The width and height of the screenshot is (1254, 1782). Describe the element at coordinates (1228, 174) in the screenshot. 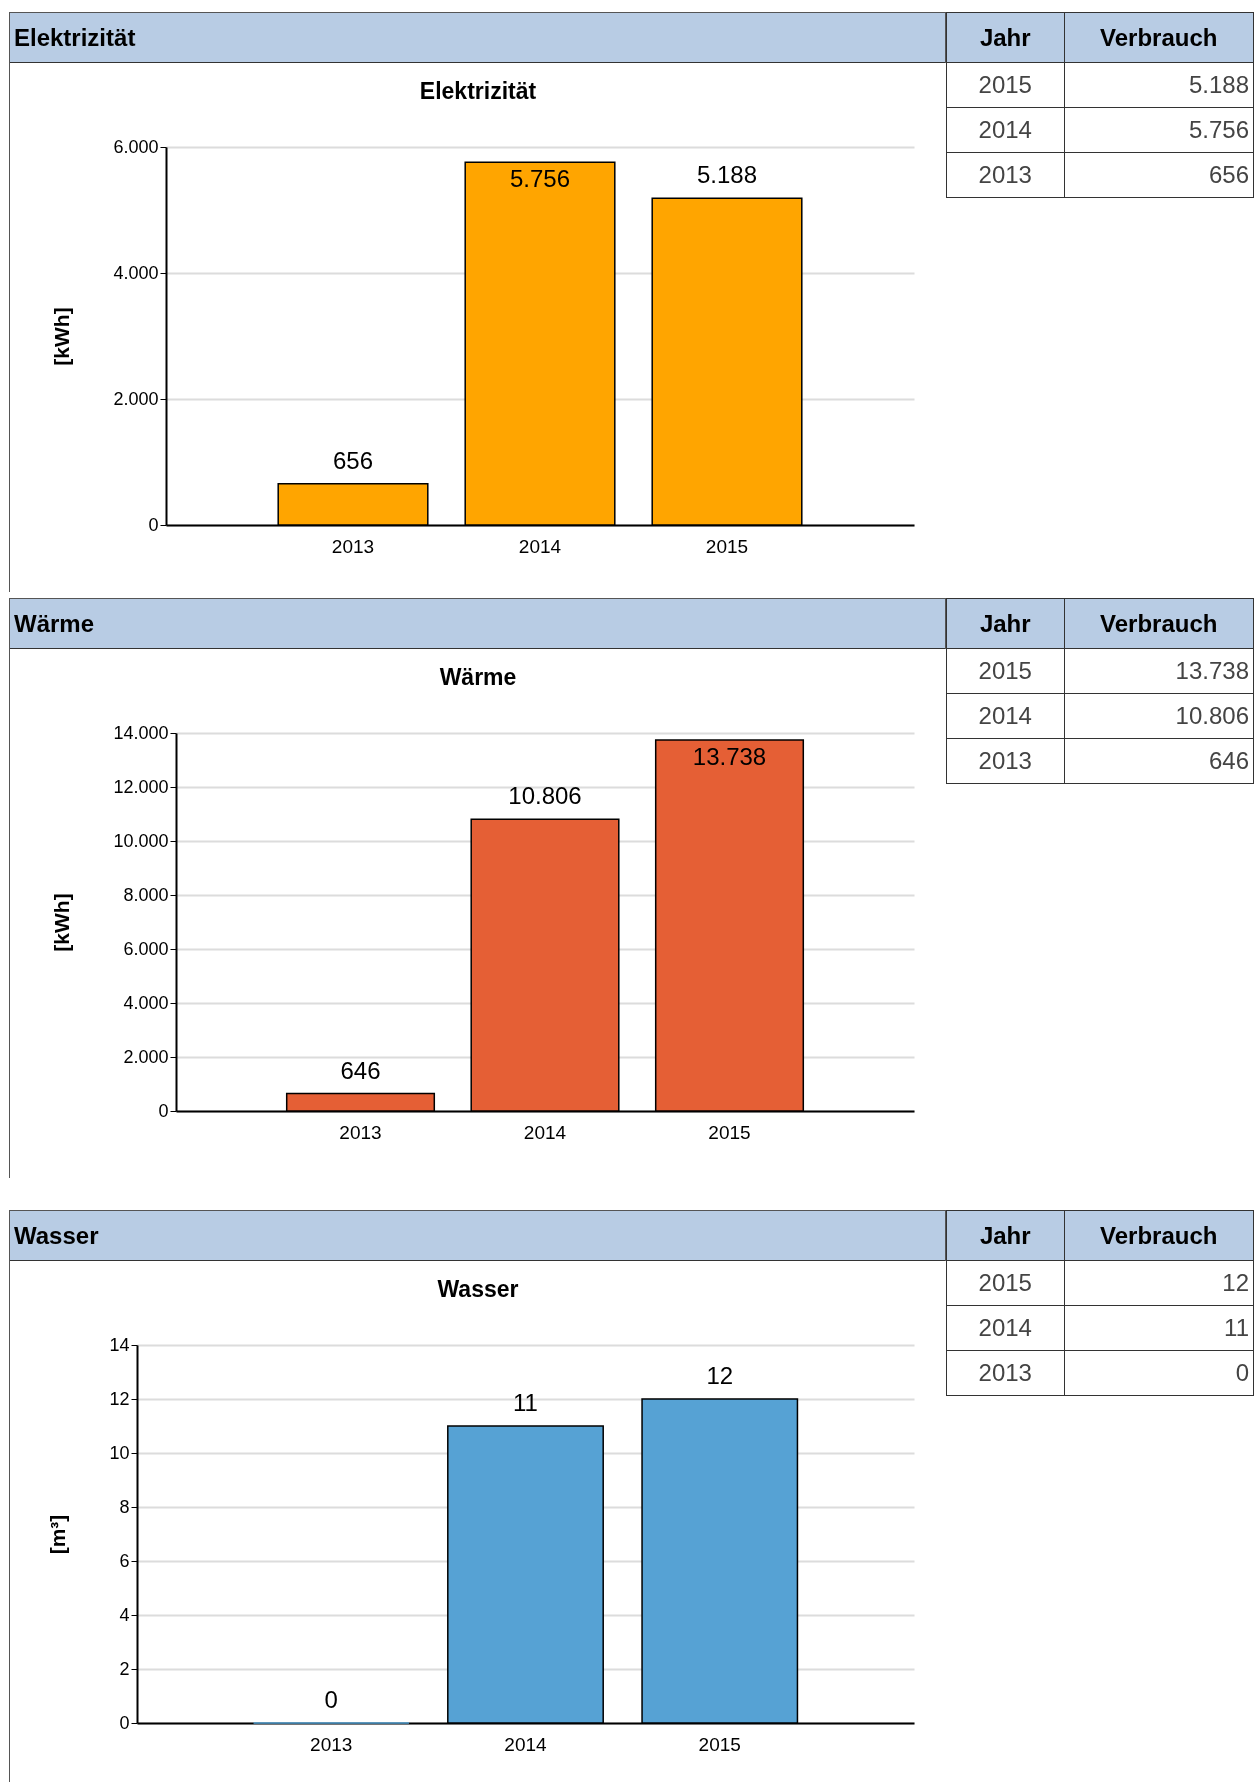

I see `text: 656` at that location.